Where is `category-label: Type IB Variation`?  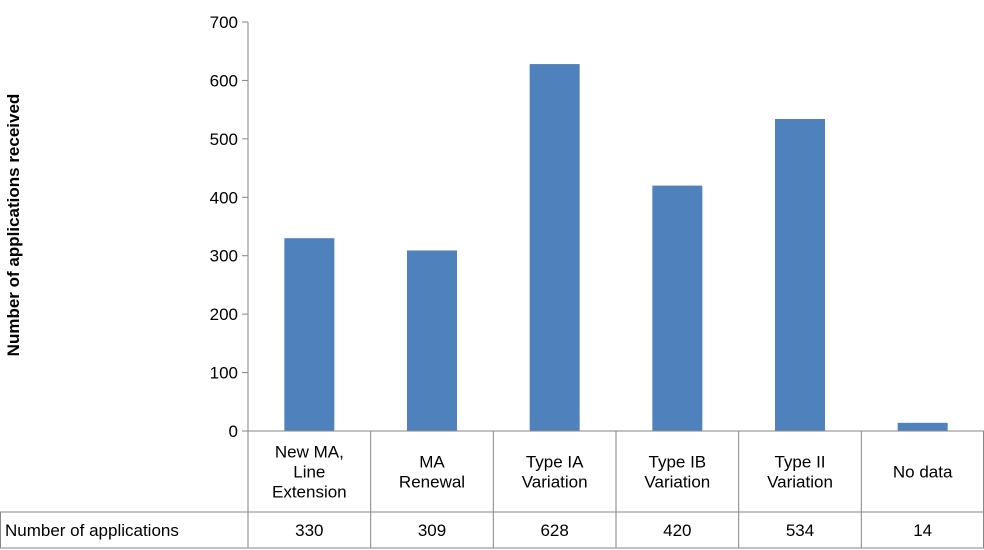 category-label: Type IB Variation is located at coordinates (677, 472).